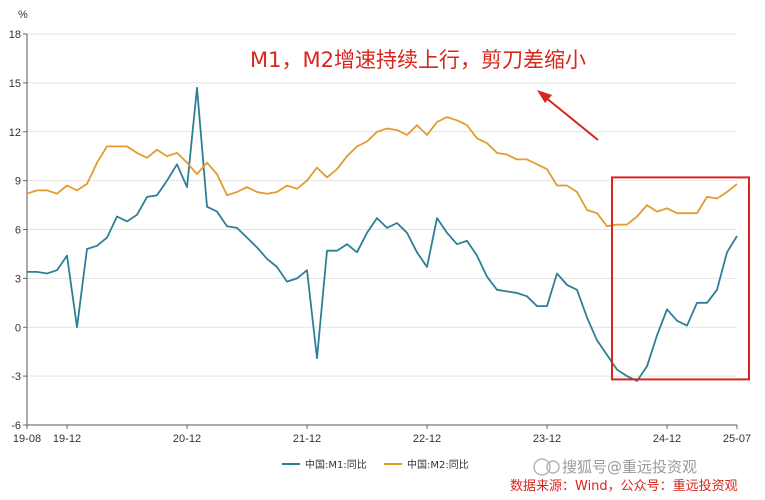 The image size is (765, 500). I want to click on y-tick-label: 15, so click(15, 84).